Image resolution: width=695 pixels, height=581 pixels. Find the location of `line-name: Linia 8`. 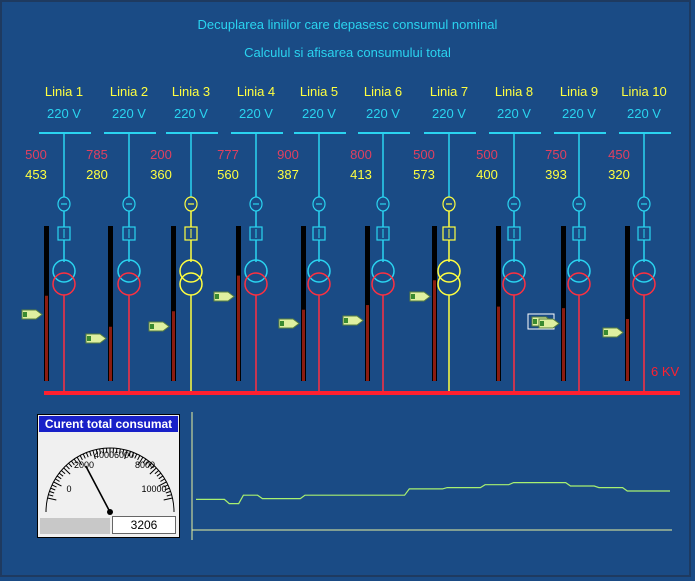

line-name: Linia 8 is located at coordinates (514, 91).